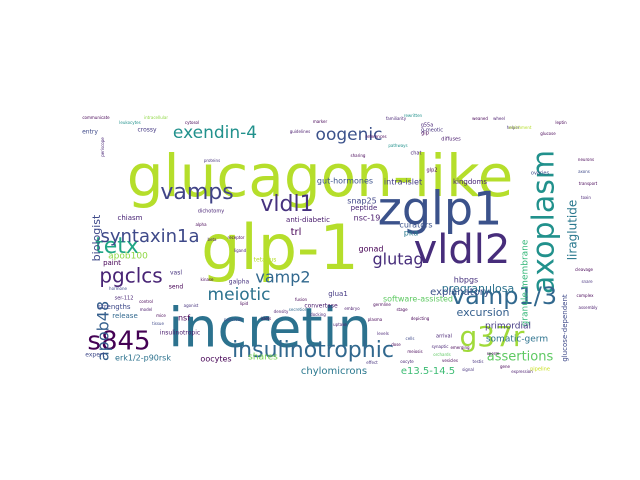  What do you see at coordinates (520, 127) in the screenshot?
I see `word-enrichment: enrichment` at bounding box center [520, 127].